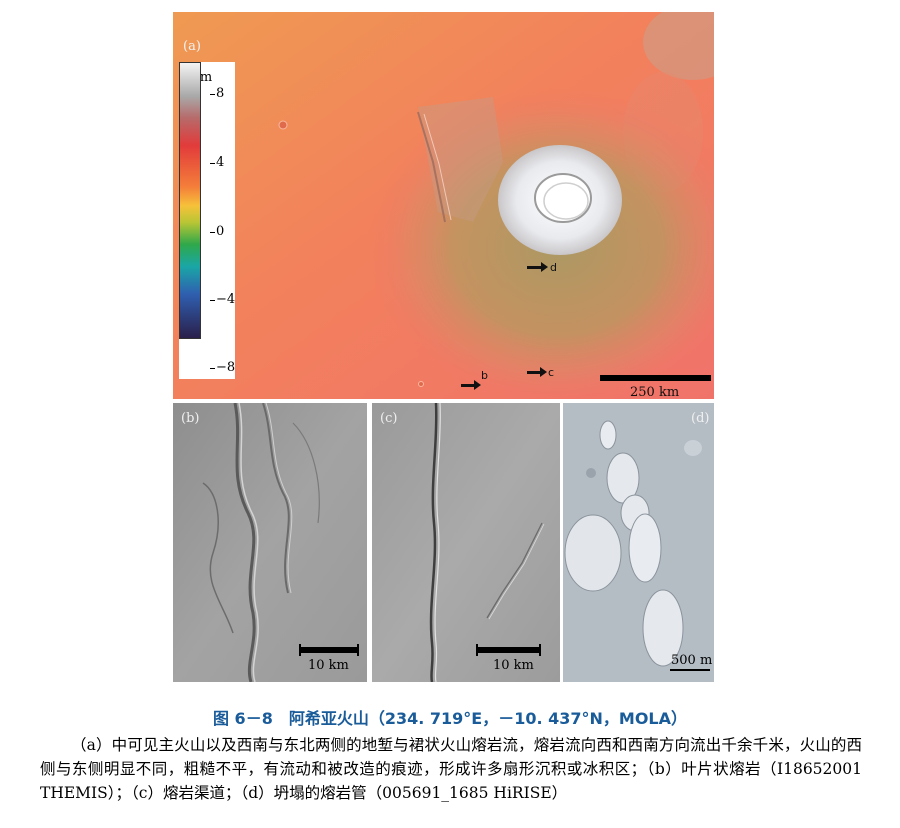 This screenshot has height=828, width=900. I want to click on arrow-label-b: b, so click(484, 375).